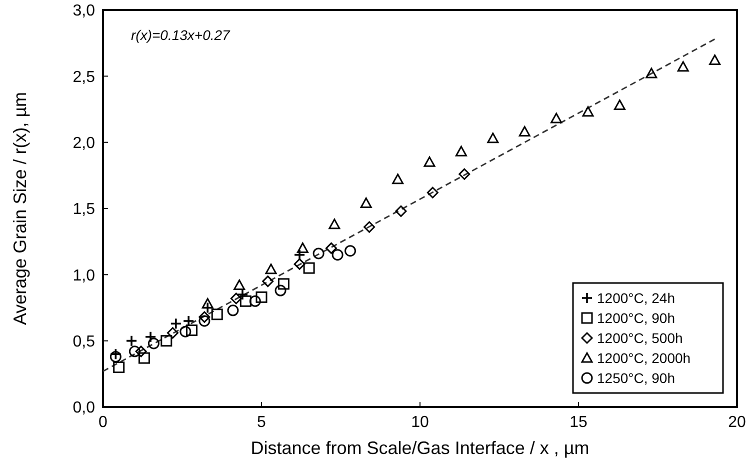 This screenshot has width=749, height=460. I want to click on x-tick-label: 5, so click(261, 422).